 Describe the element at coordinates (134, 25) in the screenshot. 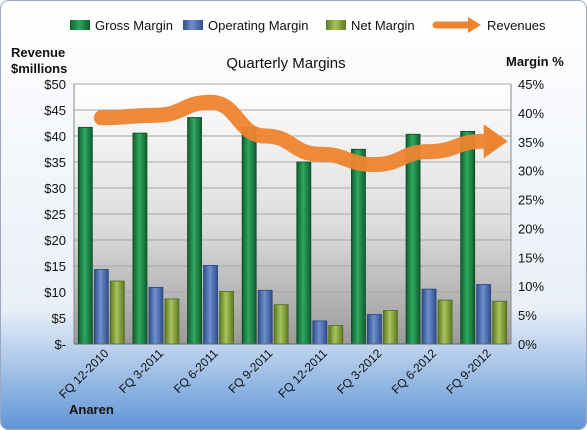

I see `legend-label-gross-margin: Gross Margin` at that location.